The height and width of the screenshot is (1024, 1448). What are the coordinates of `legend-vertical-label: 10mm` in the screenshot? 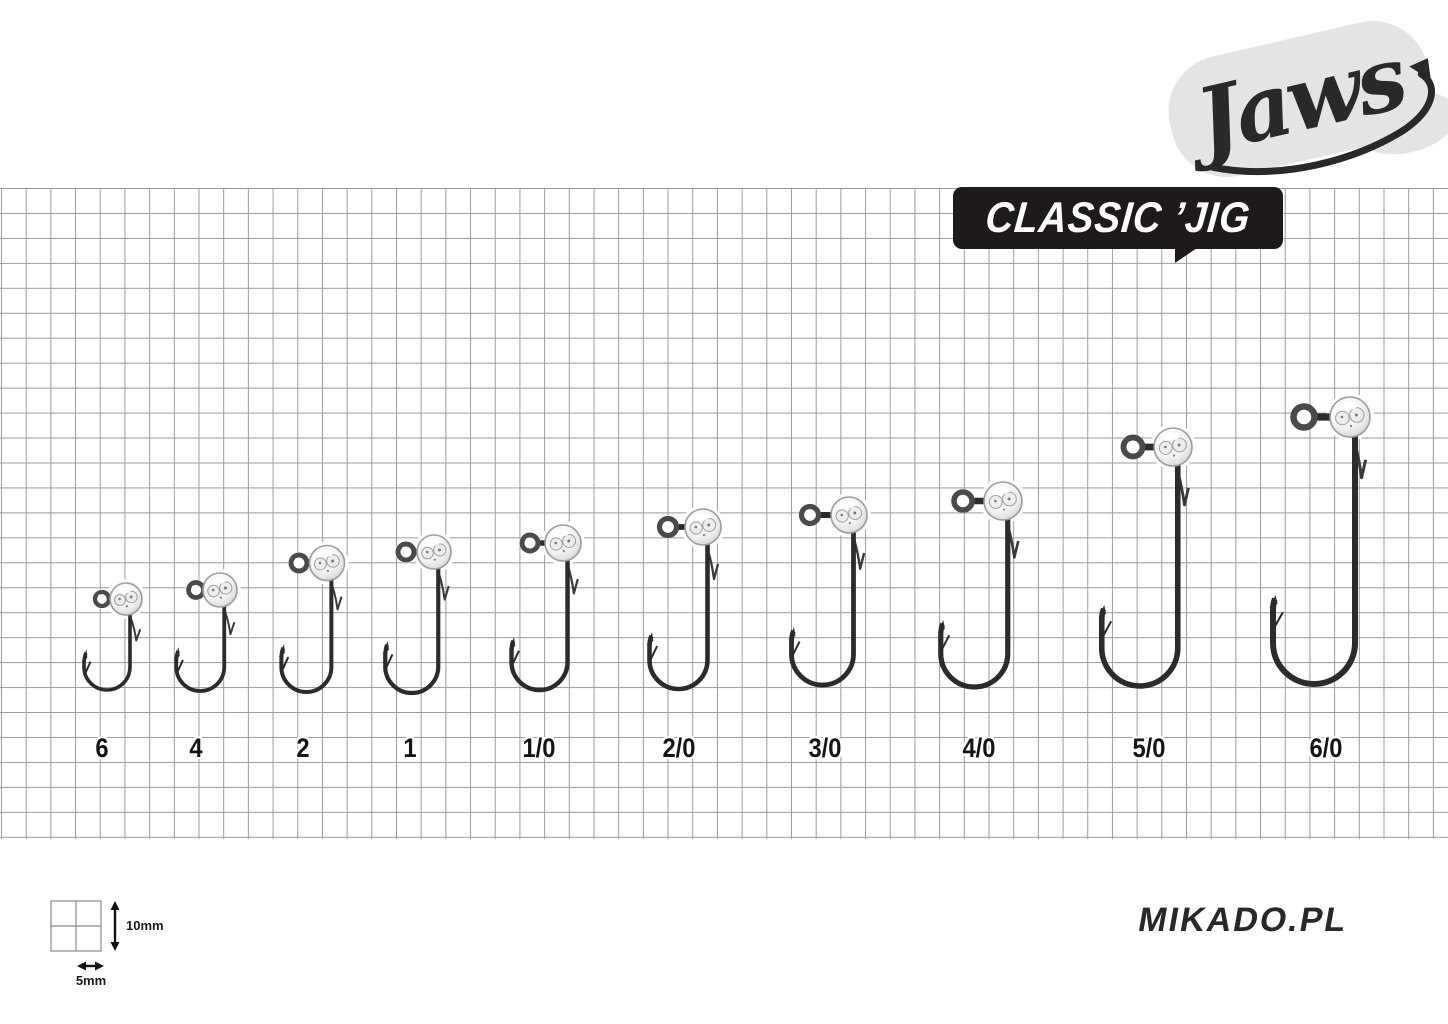 It's located at (145, 925).